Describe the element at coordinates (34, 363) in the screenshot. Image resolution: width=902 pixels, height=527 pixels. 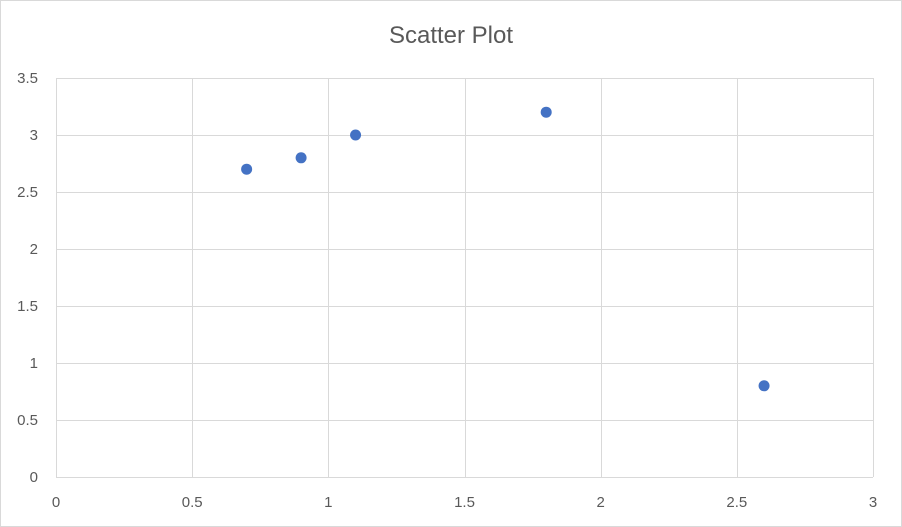
I see `y-tick-label: 1` at that location.